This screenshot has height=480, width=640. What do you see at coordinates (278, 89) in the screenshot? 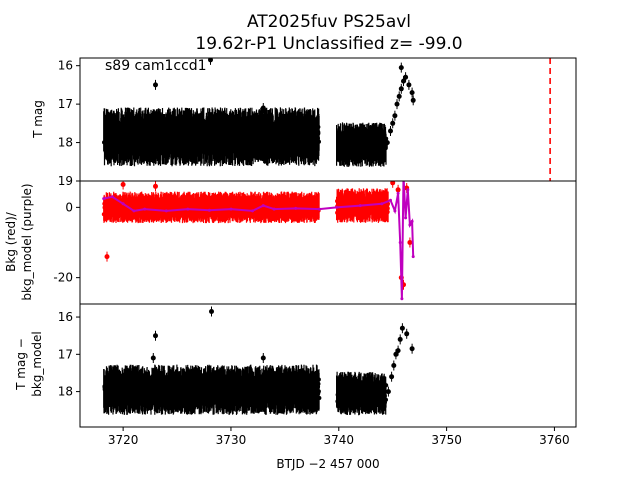
I see `top-series-outliers` at bounding box center [278, 89].